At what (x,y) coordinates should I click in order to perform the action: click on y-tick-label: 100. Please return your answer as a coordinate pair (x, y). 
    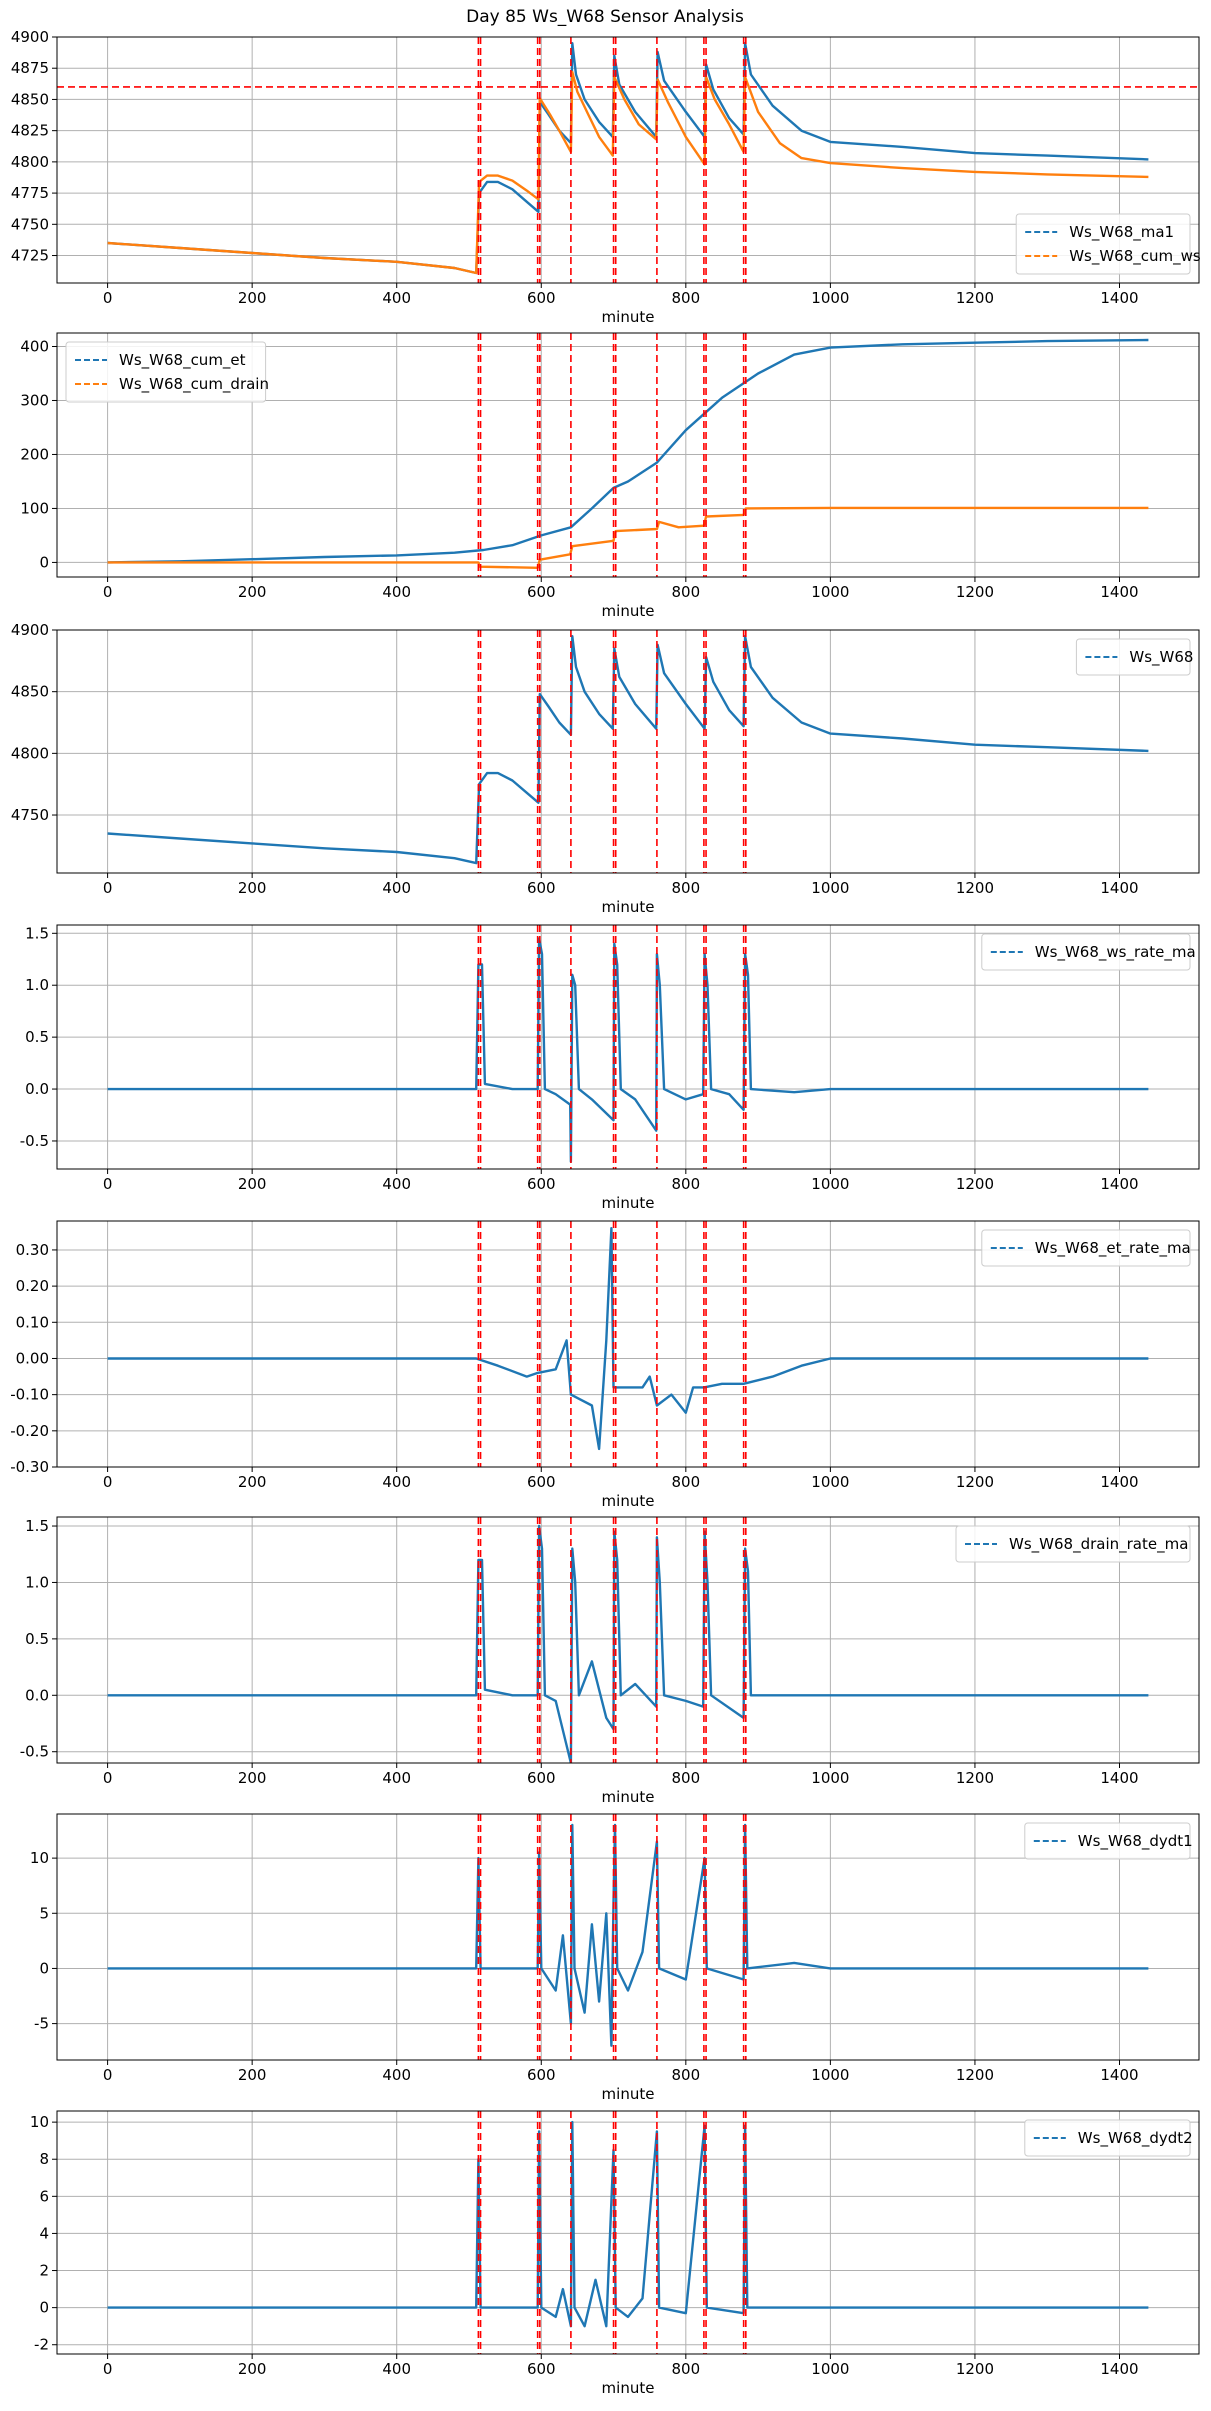
    Looking at the image, I should click on (34, 508).